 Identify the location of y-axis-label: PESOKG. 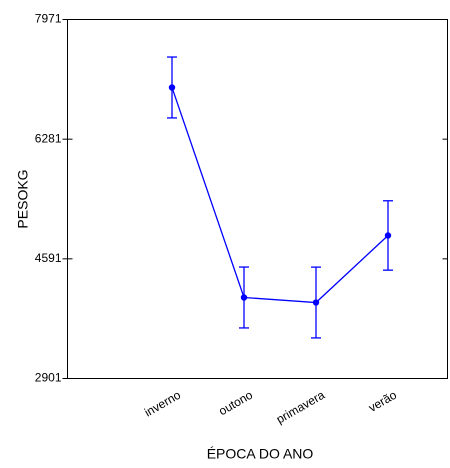
(23, 198).